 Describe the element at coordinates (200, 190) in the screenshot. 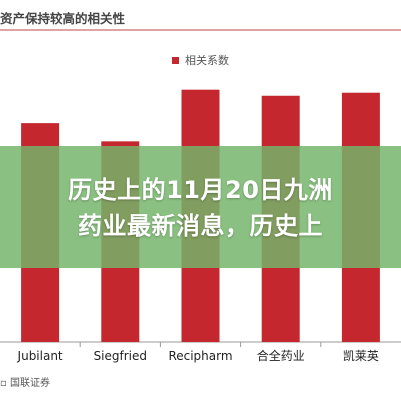

I see `overlay-headline-line-1: 历史上的11月20日九洲` at that location.